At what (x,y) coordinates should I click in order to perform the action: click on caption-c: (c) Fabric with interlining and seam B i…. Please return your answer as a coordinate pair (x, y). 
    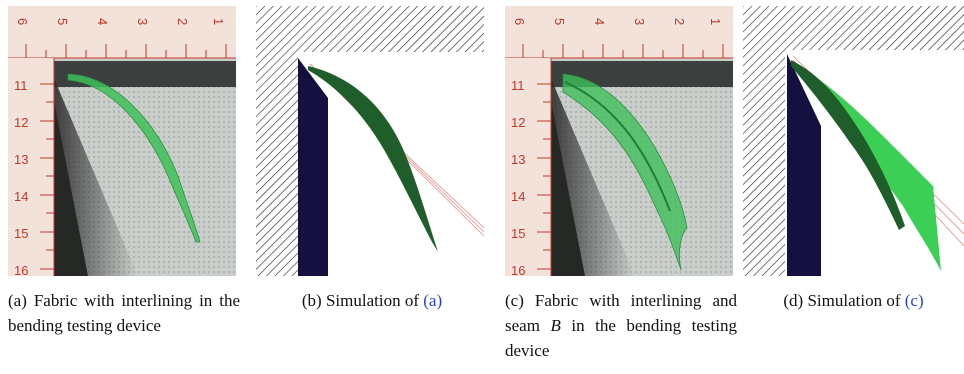
    Looking at the image, I should click on (621, 325).